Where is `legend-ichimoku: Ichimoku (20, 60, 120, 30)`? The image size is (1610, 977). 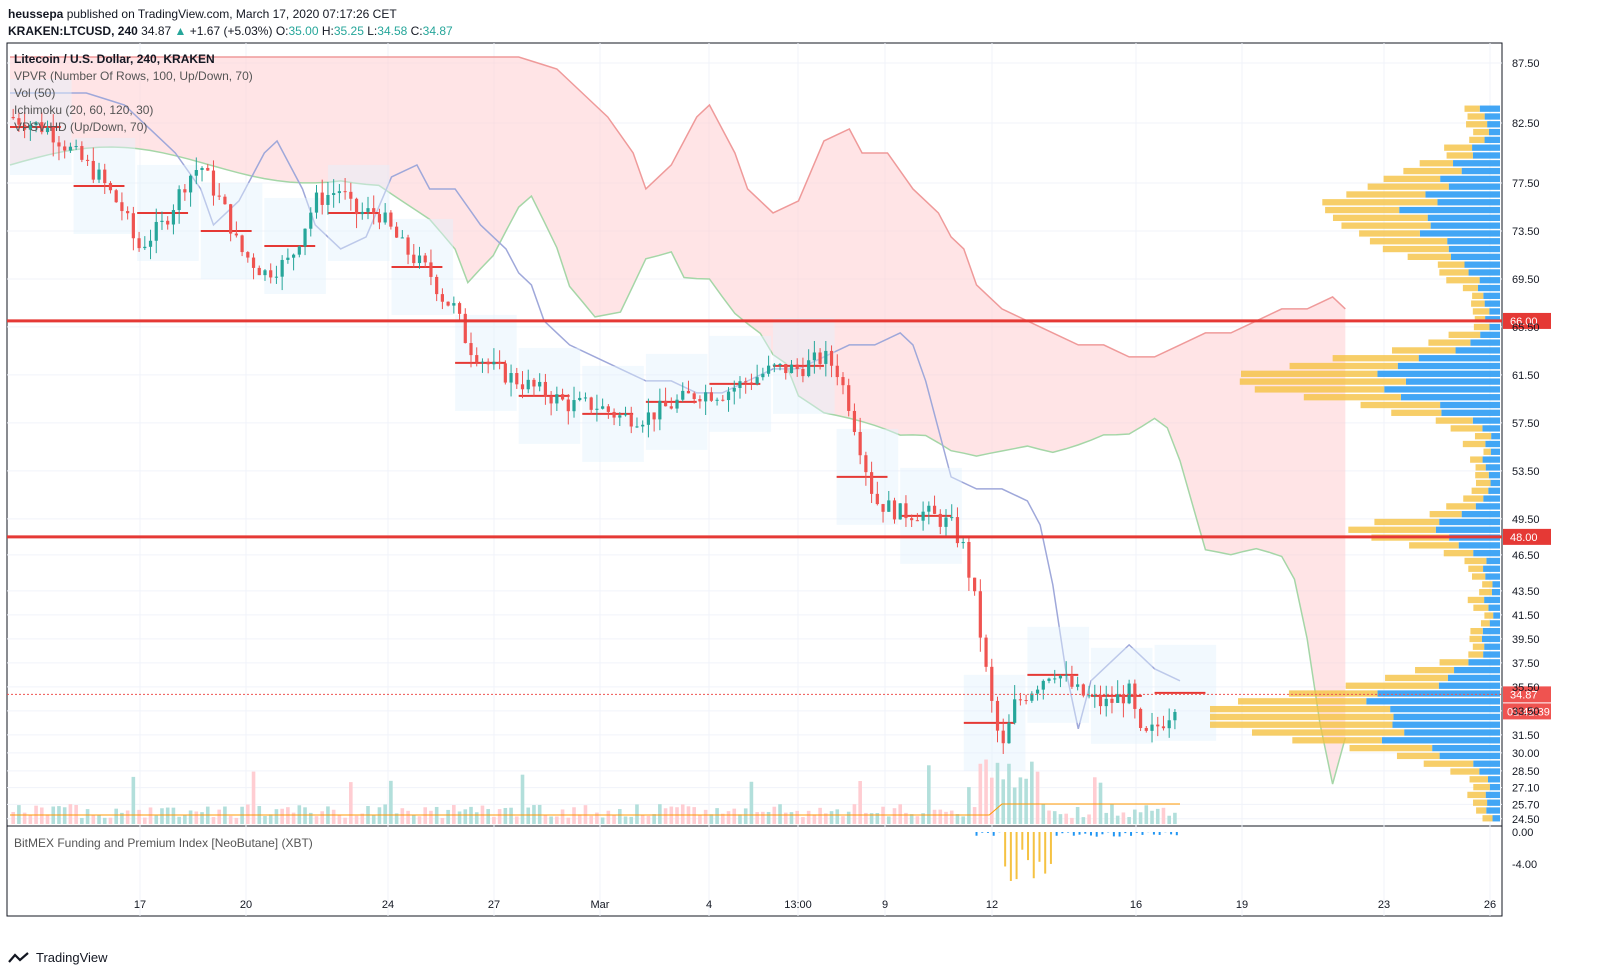
legend-ichimoku: Ichimoku (20, 60, 120, 30) is located at coordinates (83, 110).